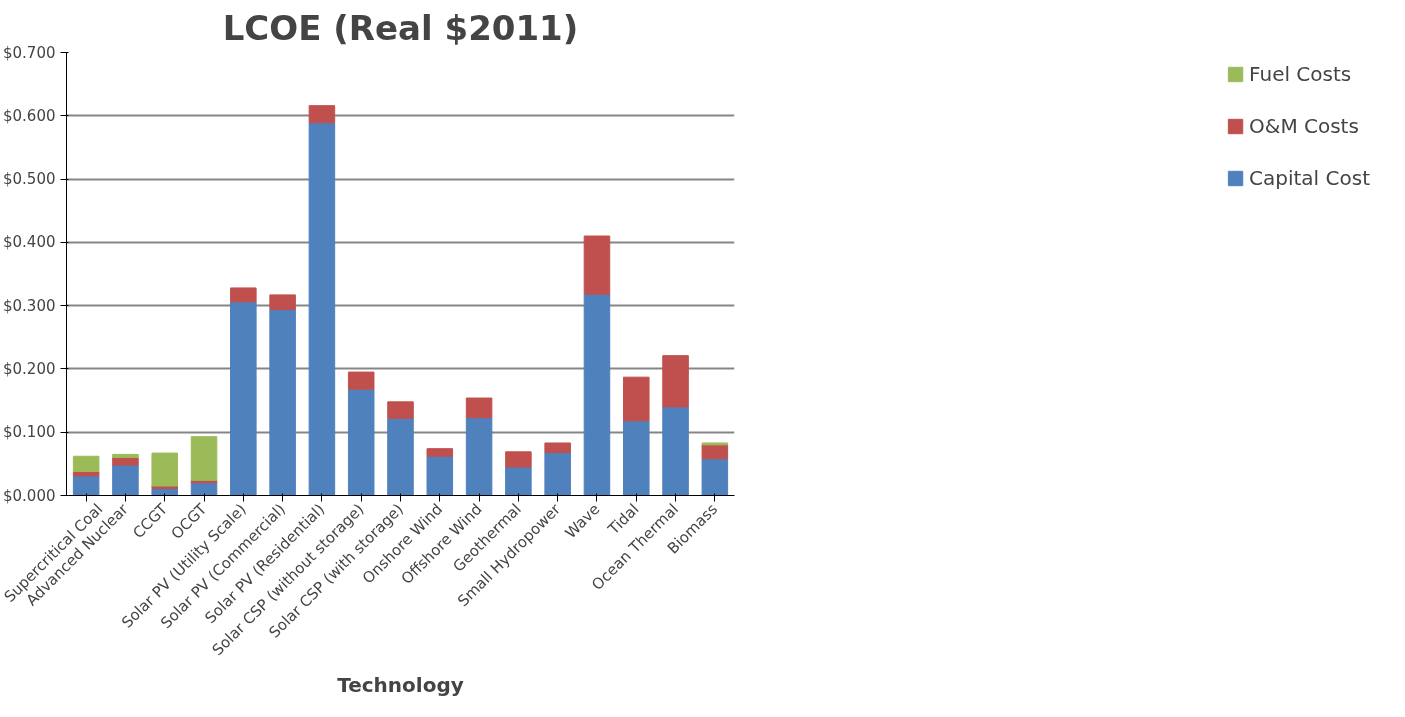  Describe the element at coordinates (29, 242) in the screenshot. I see `y-tick-label: $0.400` at that location.